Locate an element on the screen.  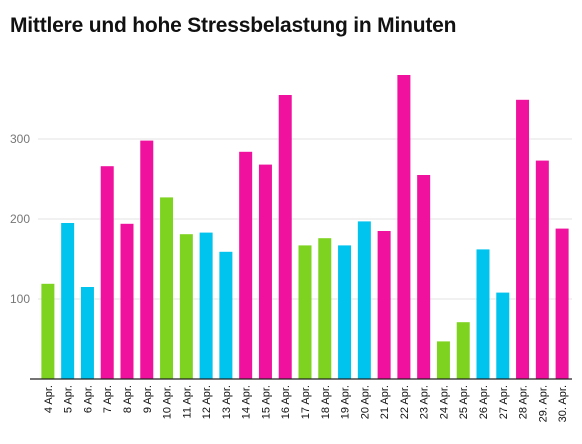
x-tick-label: 13 Apr. is located at coordinates (227, 402).